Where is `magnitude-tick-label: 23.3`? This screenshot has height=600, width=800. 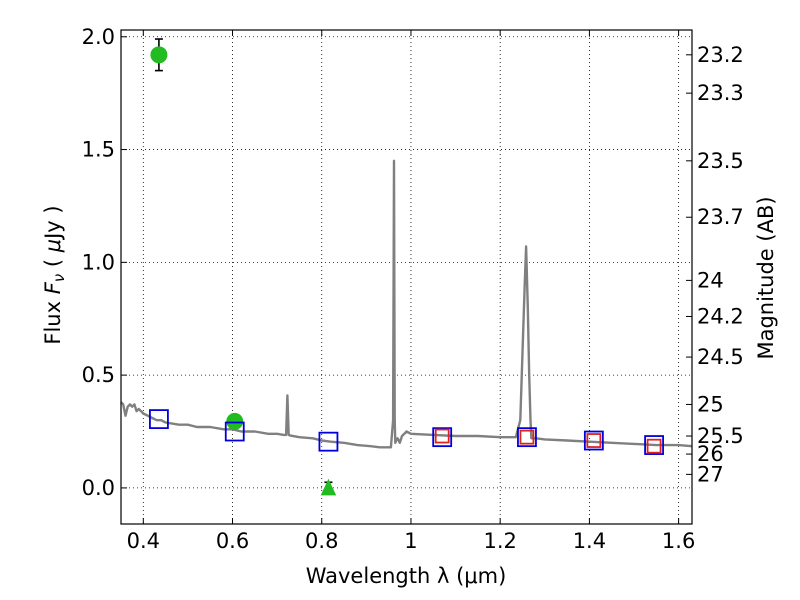
magnitude-tick-label: 23.3 is located at coordinates (720, 93).